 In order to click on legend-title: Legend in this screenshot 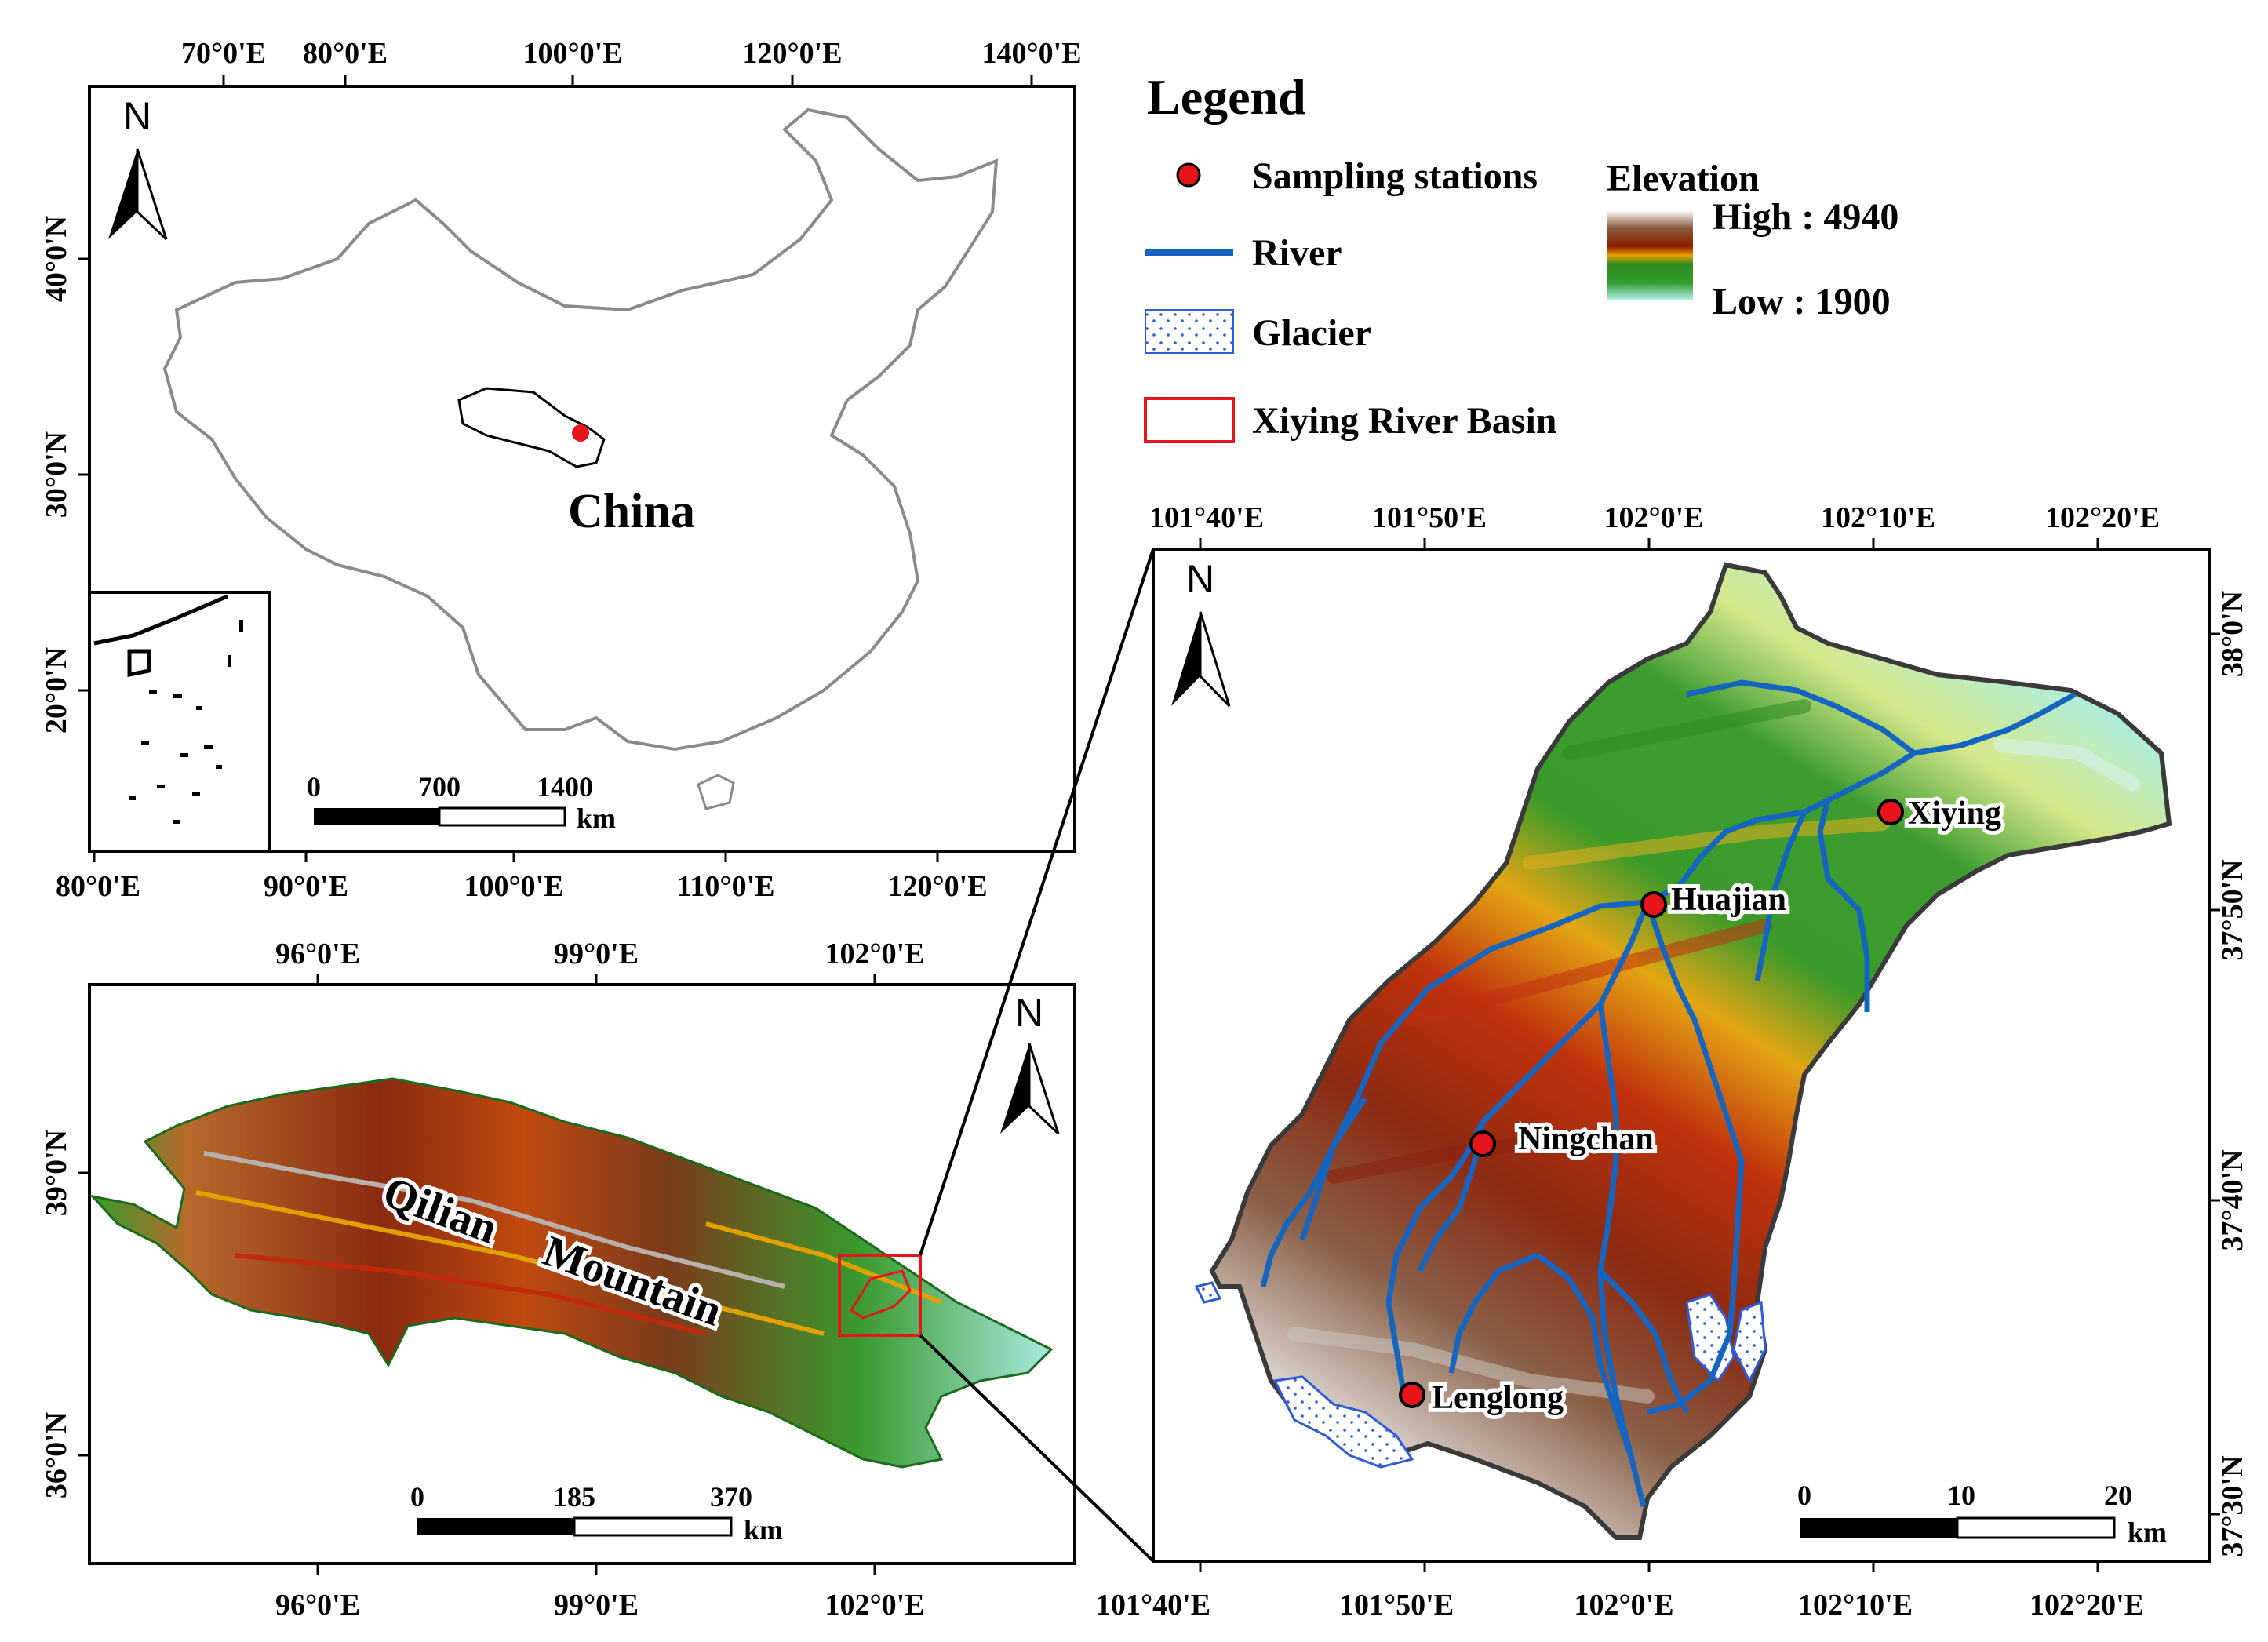, I will do `click(1226, 97)`.